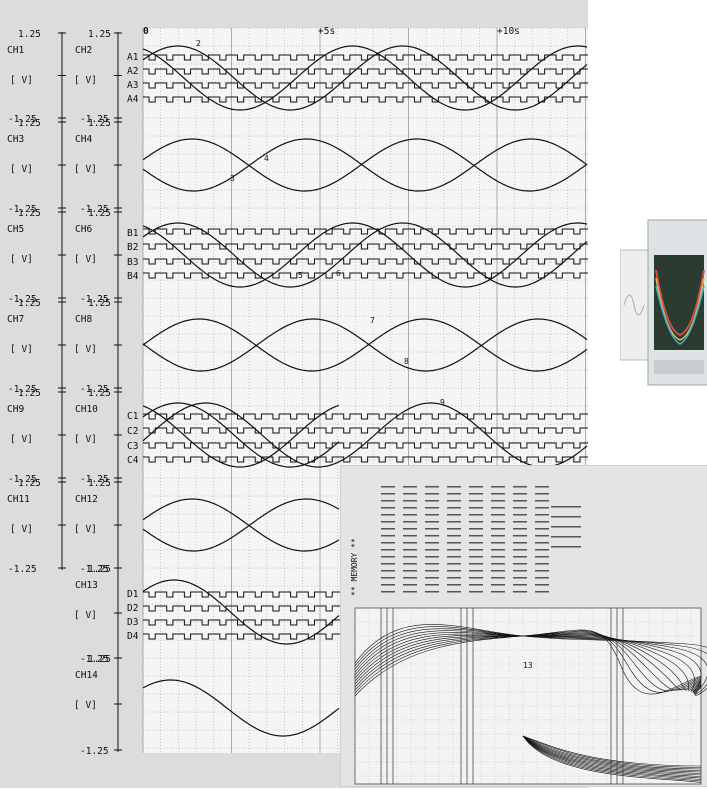 The width and height of the screenshot is (707, 790). Describe the element at coordinates (132, 262) in the screenshot. I see `logic-channel-label: B3` at that location.